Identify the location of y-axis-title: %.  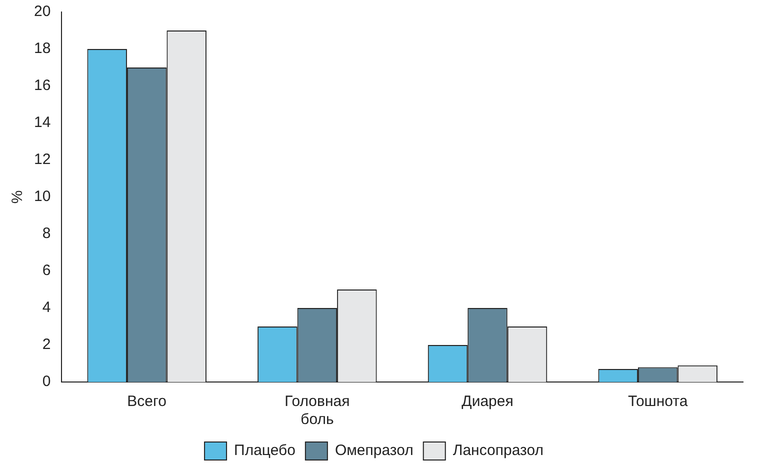
(17, 197).